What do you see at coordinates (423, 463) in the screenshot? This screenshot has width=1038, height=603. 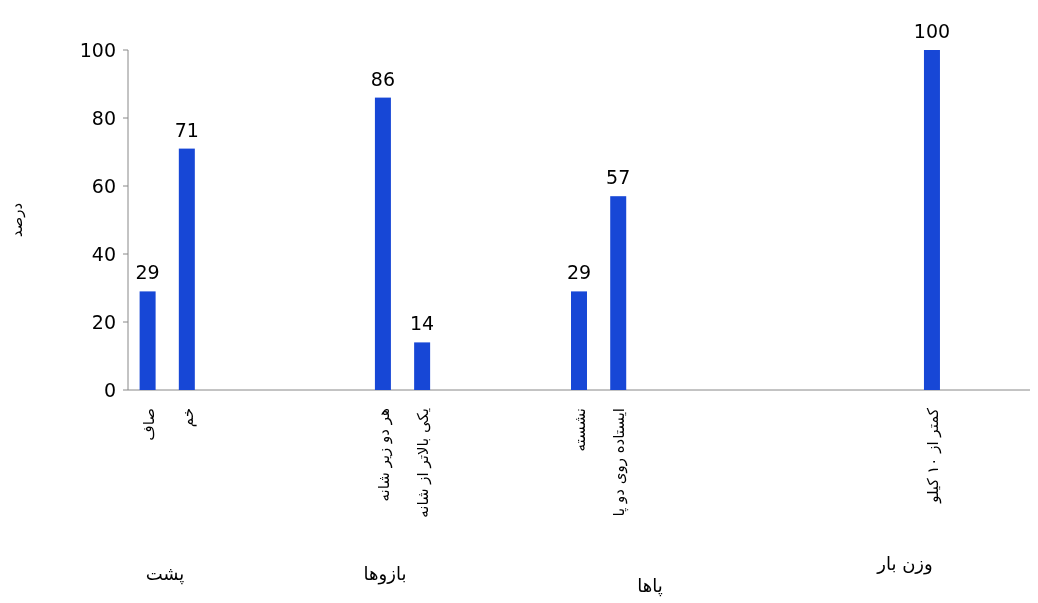 I see `x-tick-label: یکی بالاتر از شانه` at bounding box center [423, 463].